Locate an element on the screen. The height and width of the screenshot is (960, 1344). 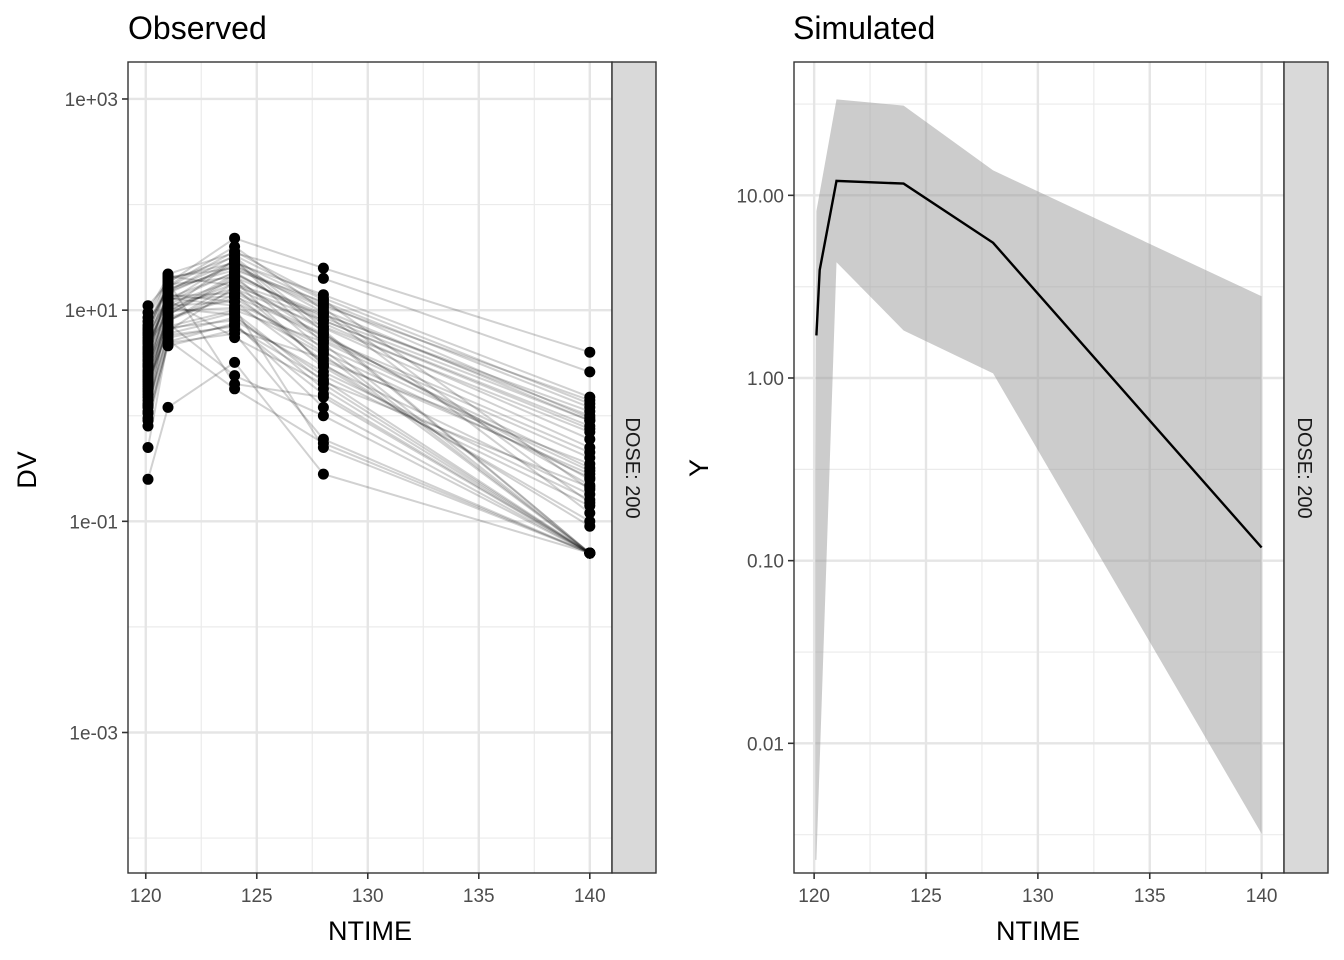
y-tick-label: 1.00 is located at coordinates (765, 379).